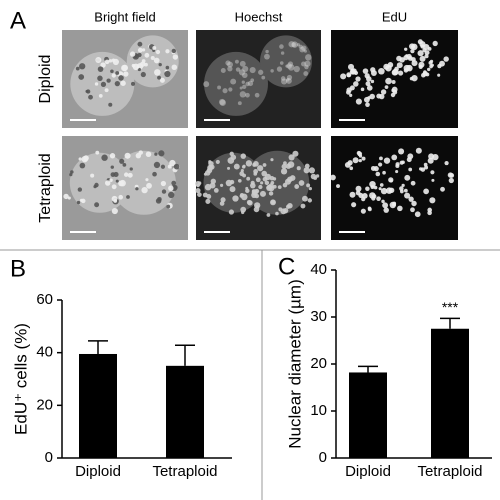 Image resolution: width=500 pixels, height=500 pixels. Describe the element at coordinates (49, 457) in the screenshot. I see `y-tick-label: 0` at that location.